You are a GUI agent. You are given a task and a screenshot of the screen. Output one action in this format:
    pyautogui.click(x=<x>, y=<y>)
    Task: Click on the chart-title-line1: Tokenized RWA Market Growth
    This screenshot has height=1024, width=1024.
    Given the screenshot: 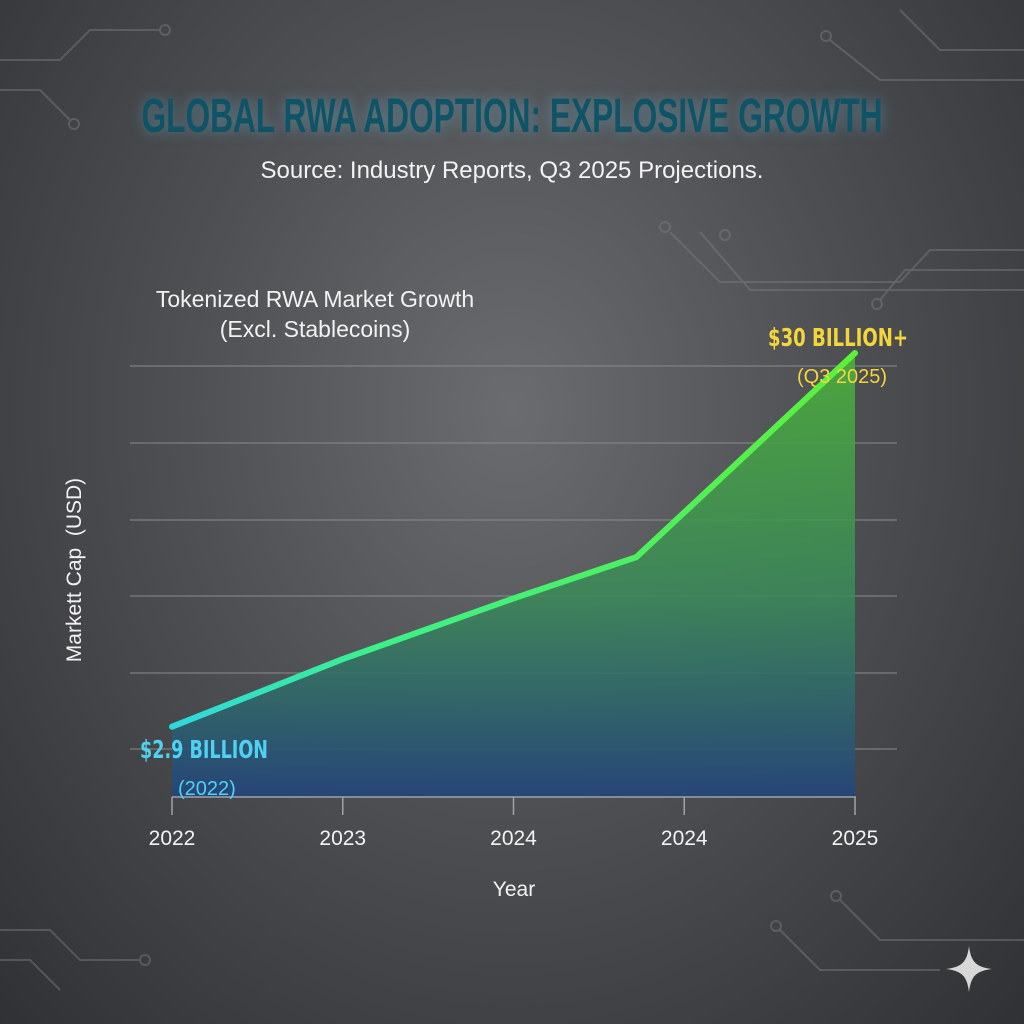 What is the action you would take?
    pyautogui.click(x=315, y=299)
    